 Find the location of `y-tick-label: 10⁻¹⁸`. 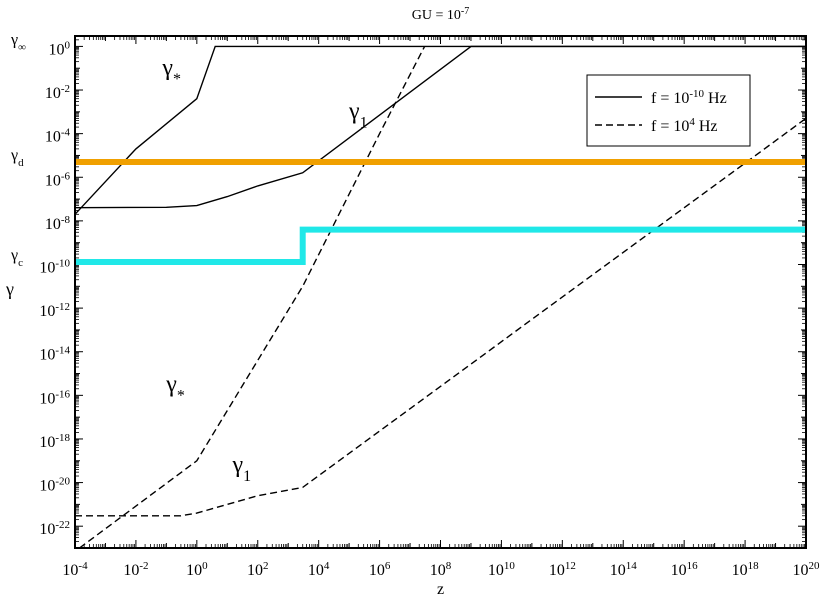

y-tick-label: 10⁻¹⁸ is located at coordinates (54, 441).